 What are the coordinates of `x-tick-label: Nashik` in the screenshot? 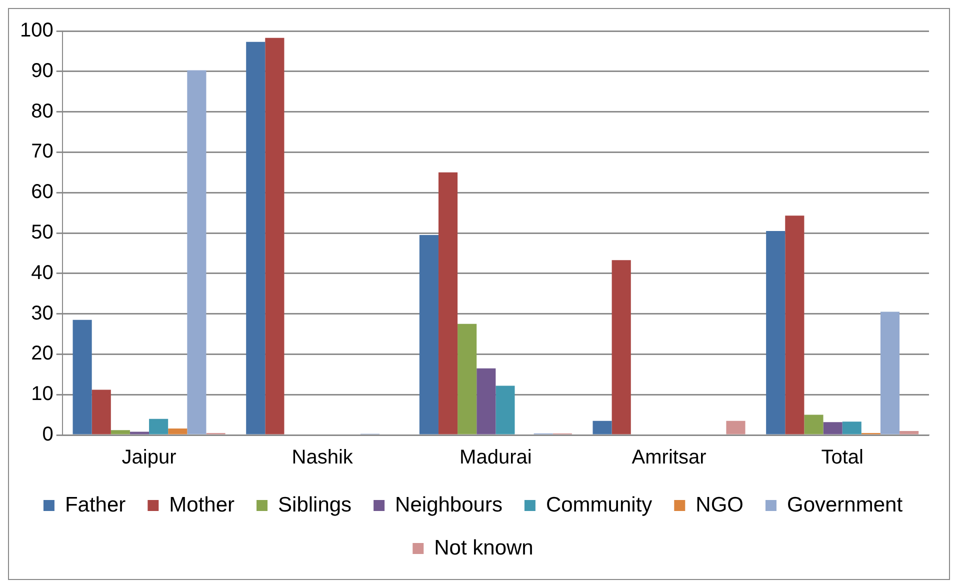 It's located at (323, 457).